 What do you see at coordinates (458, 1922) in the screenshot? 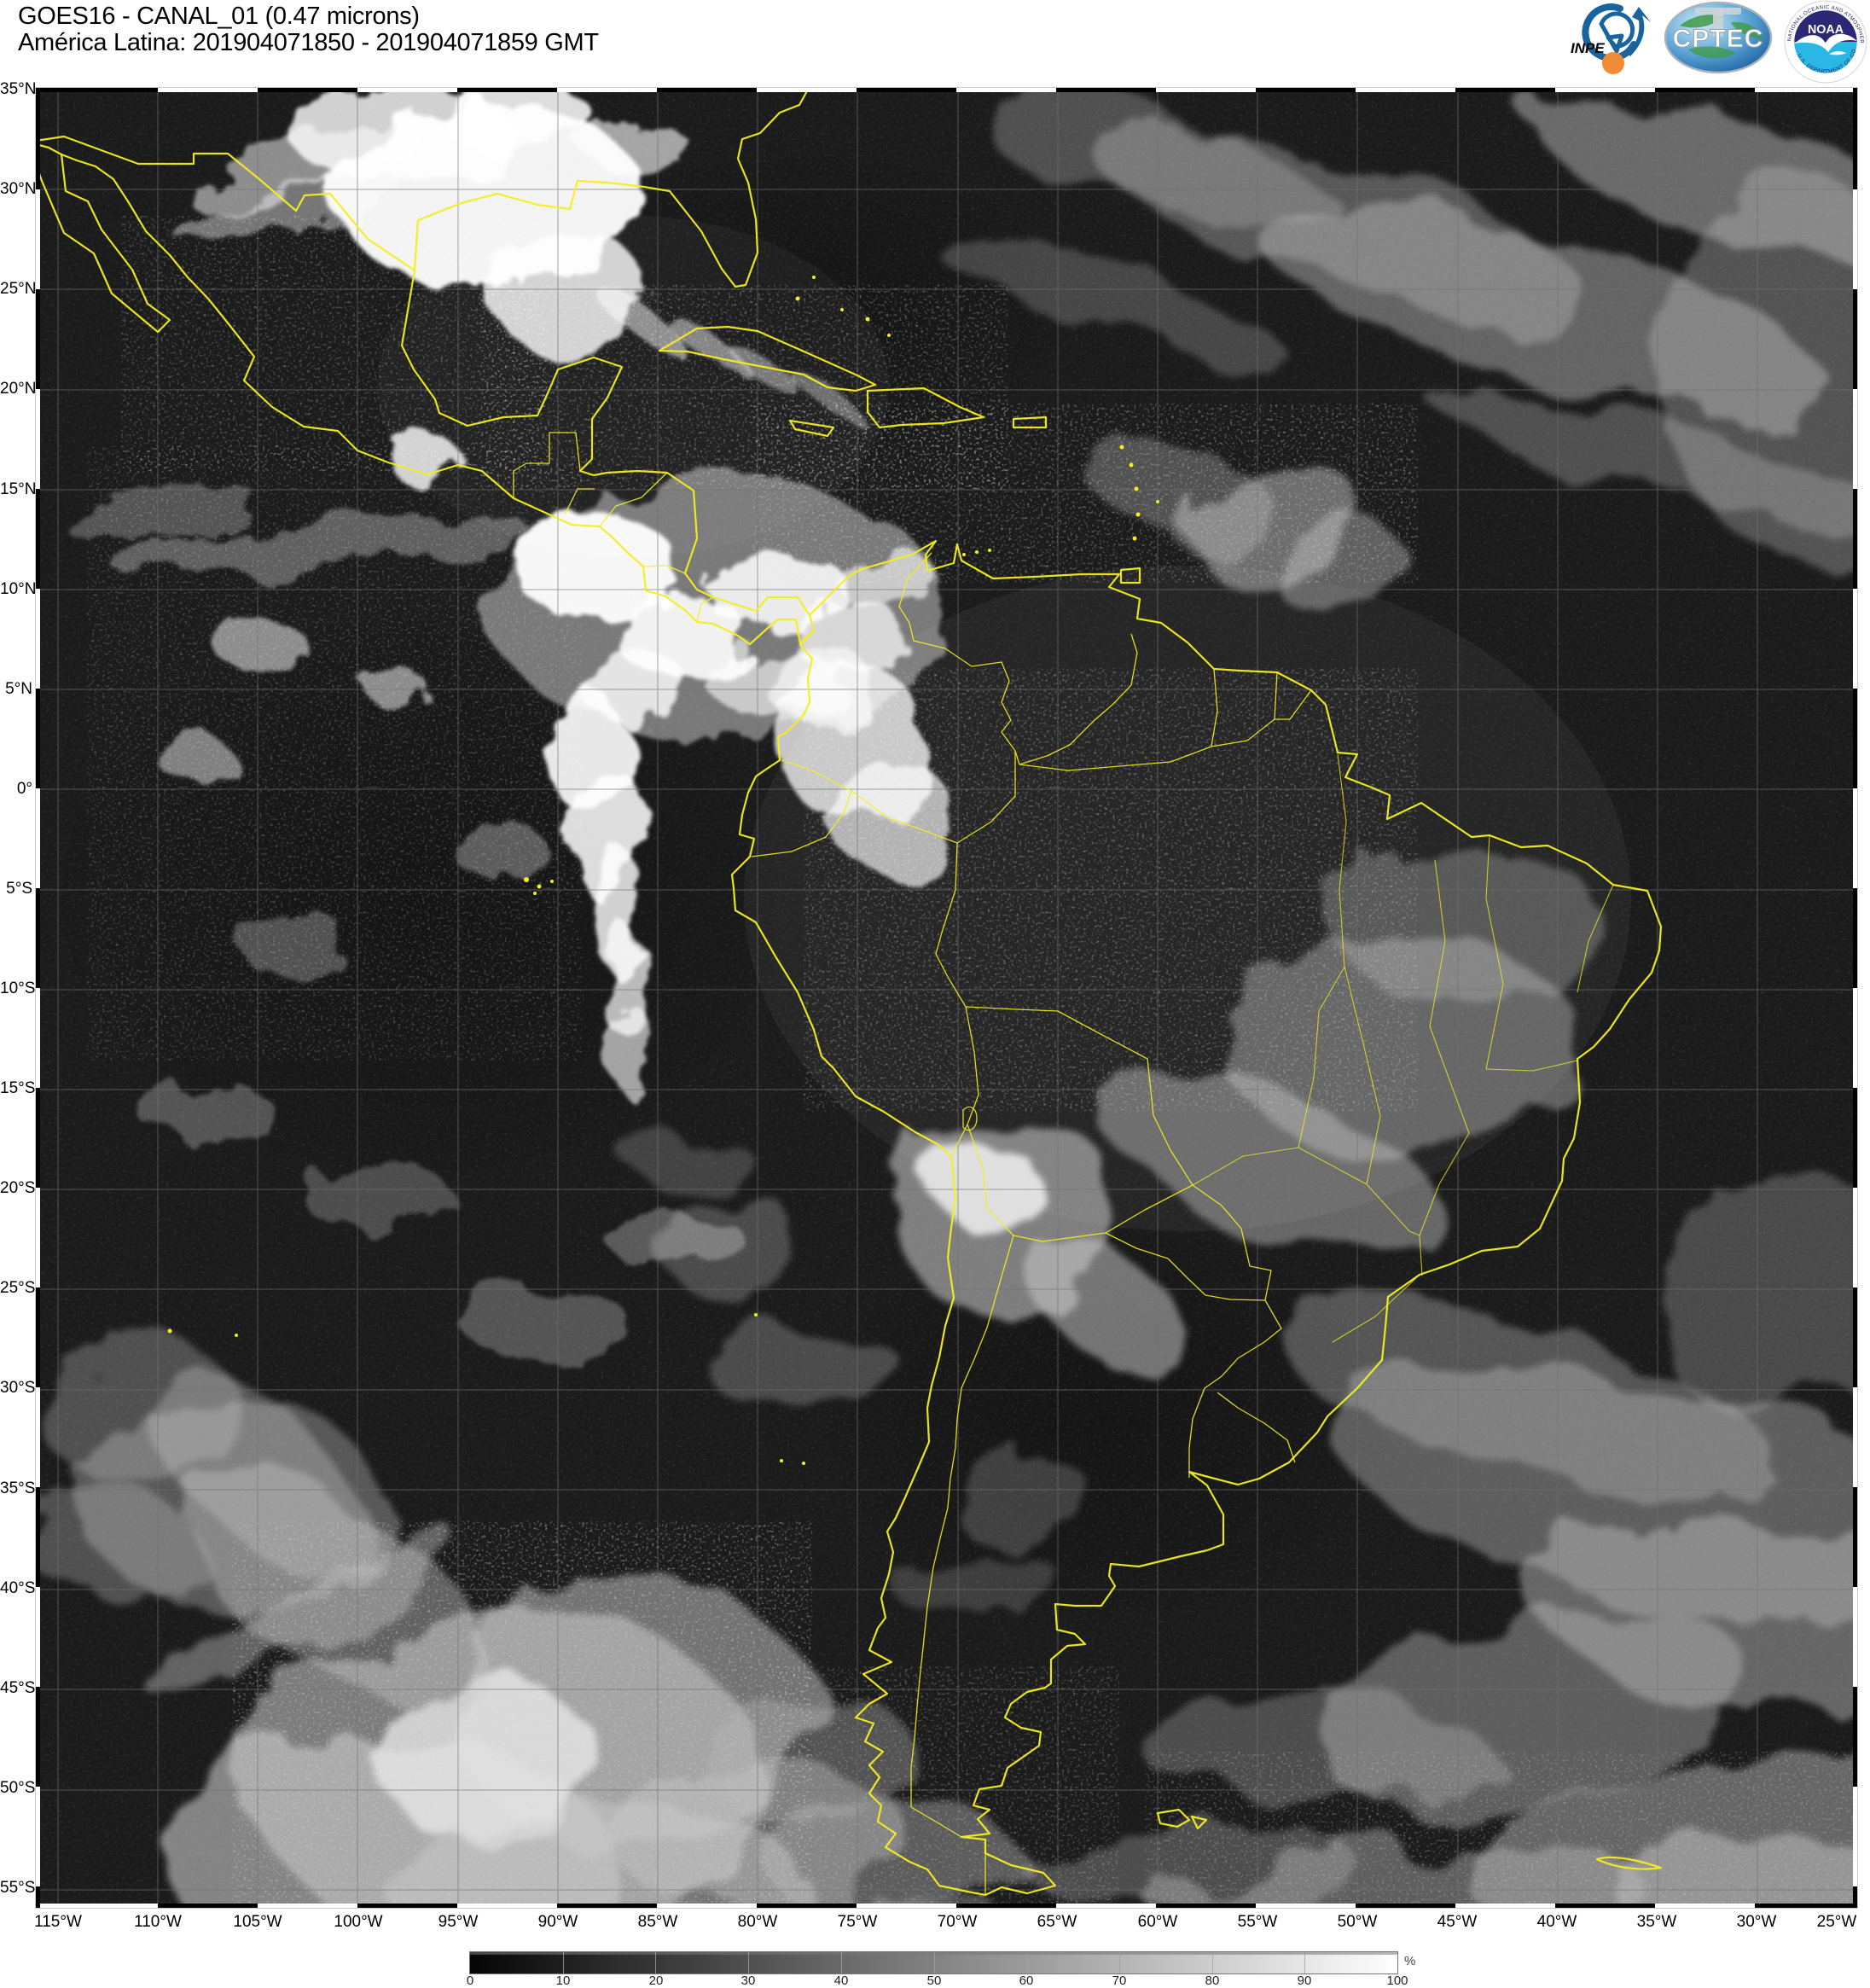
I see `lon-label: 95°W` at bounding box center [458, 1922].